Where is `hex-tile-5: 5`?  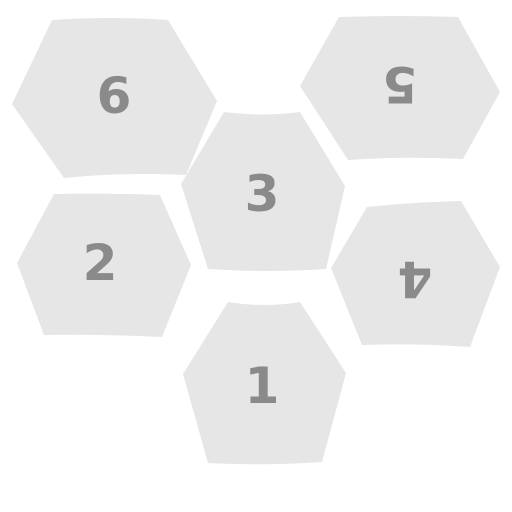 hex-tile-5: 5 is located at coordinates (400, 88).